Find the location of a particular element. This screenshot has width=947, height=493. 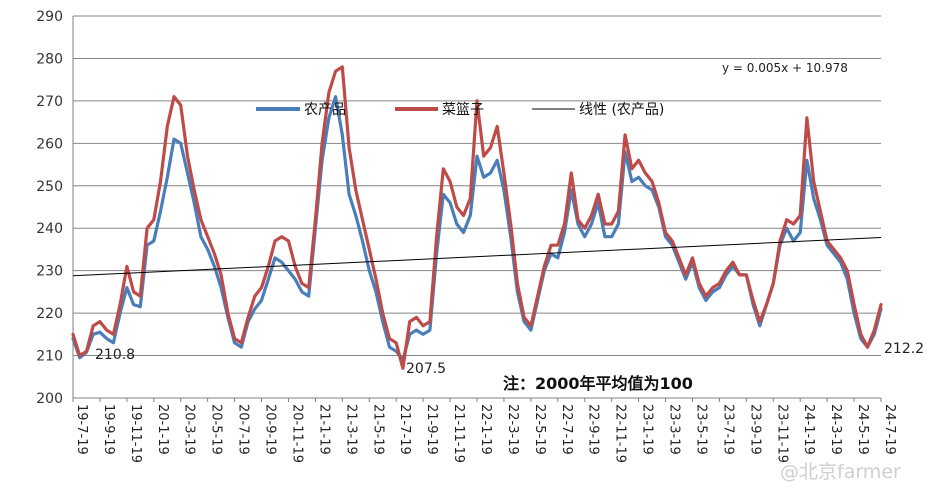

x-tick-label: 22-3-19 is located at coordinates (512, 429).